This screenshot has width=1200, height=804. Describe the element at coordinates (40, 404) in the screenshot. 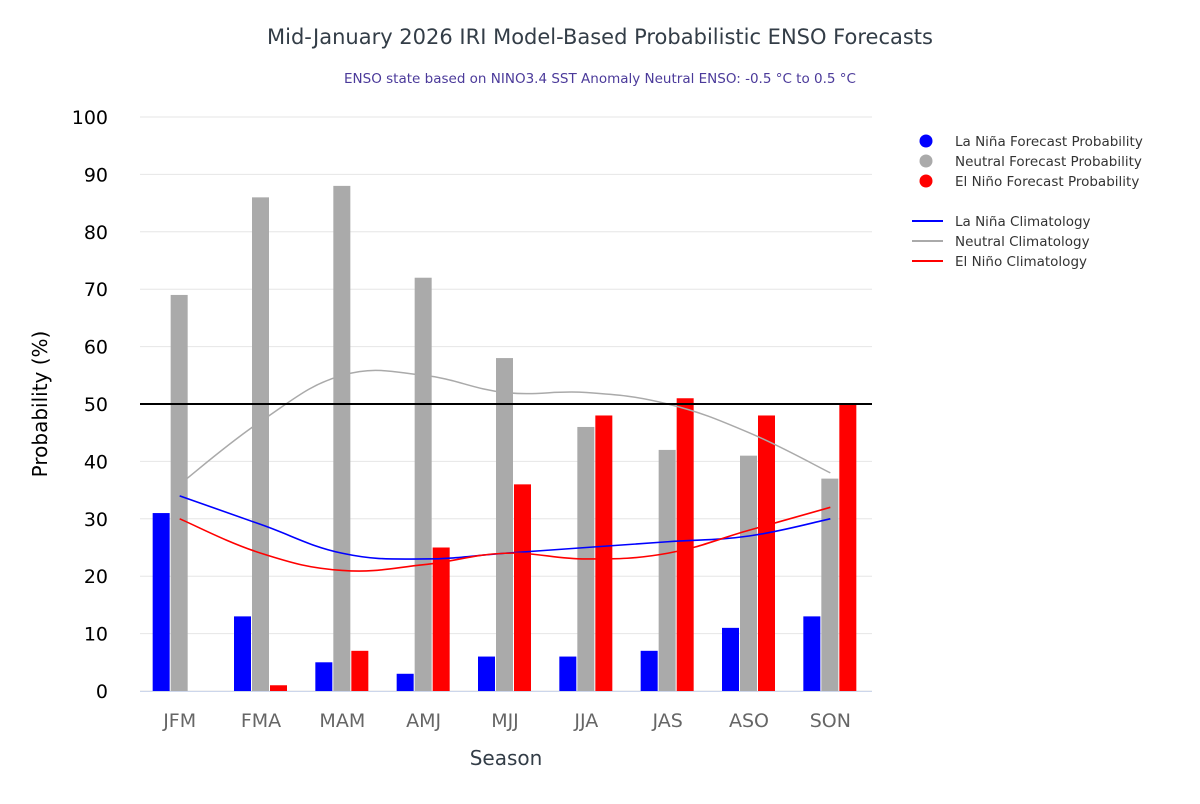

I see `y-axis-label: Probability (%)` at that location.